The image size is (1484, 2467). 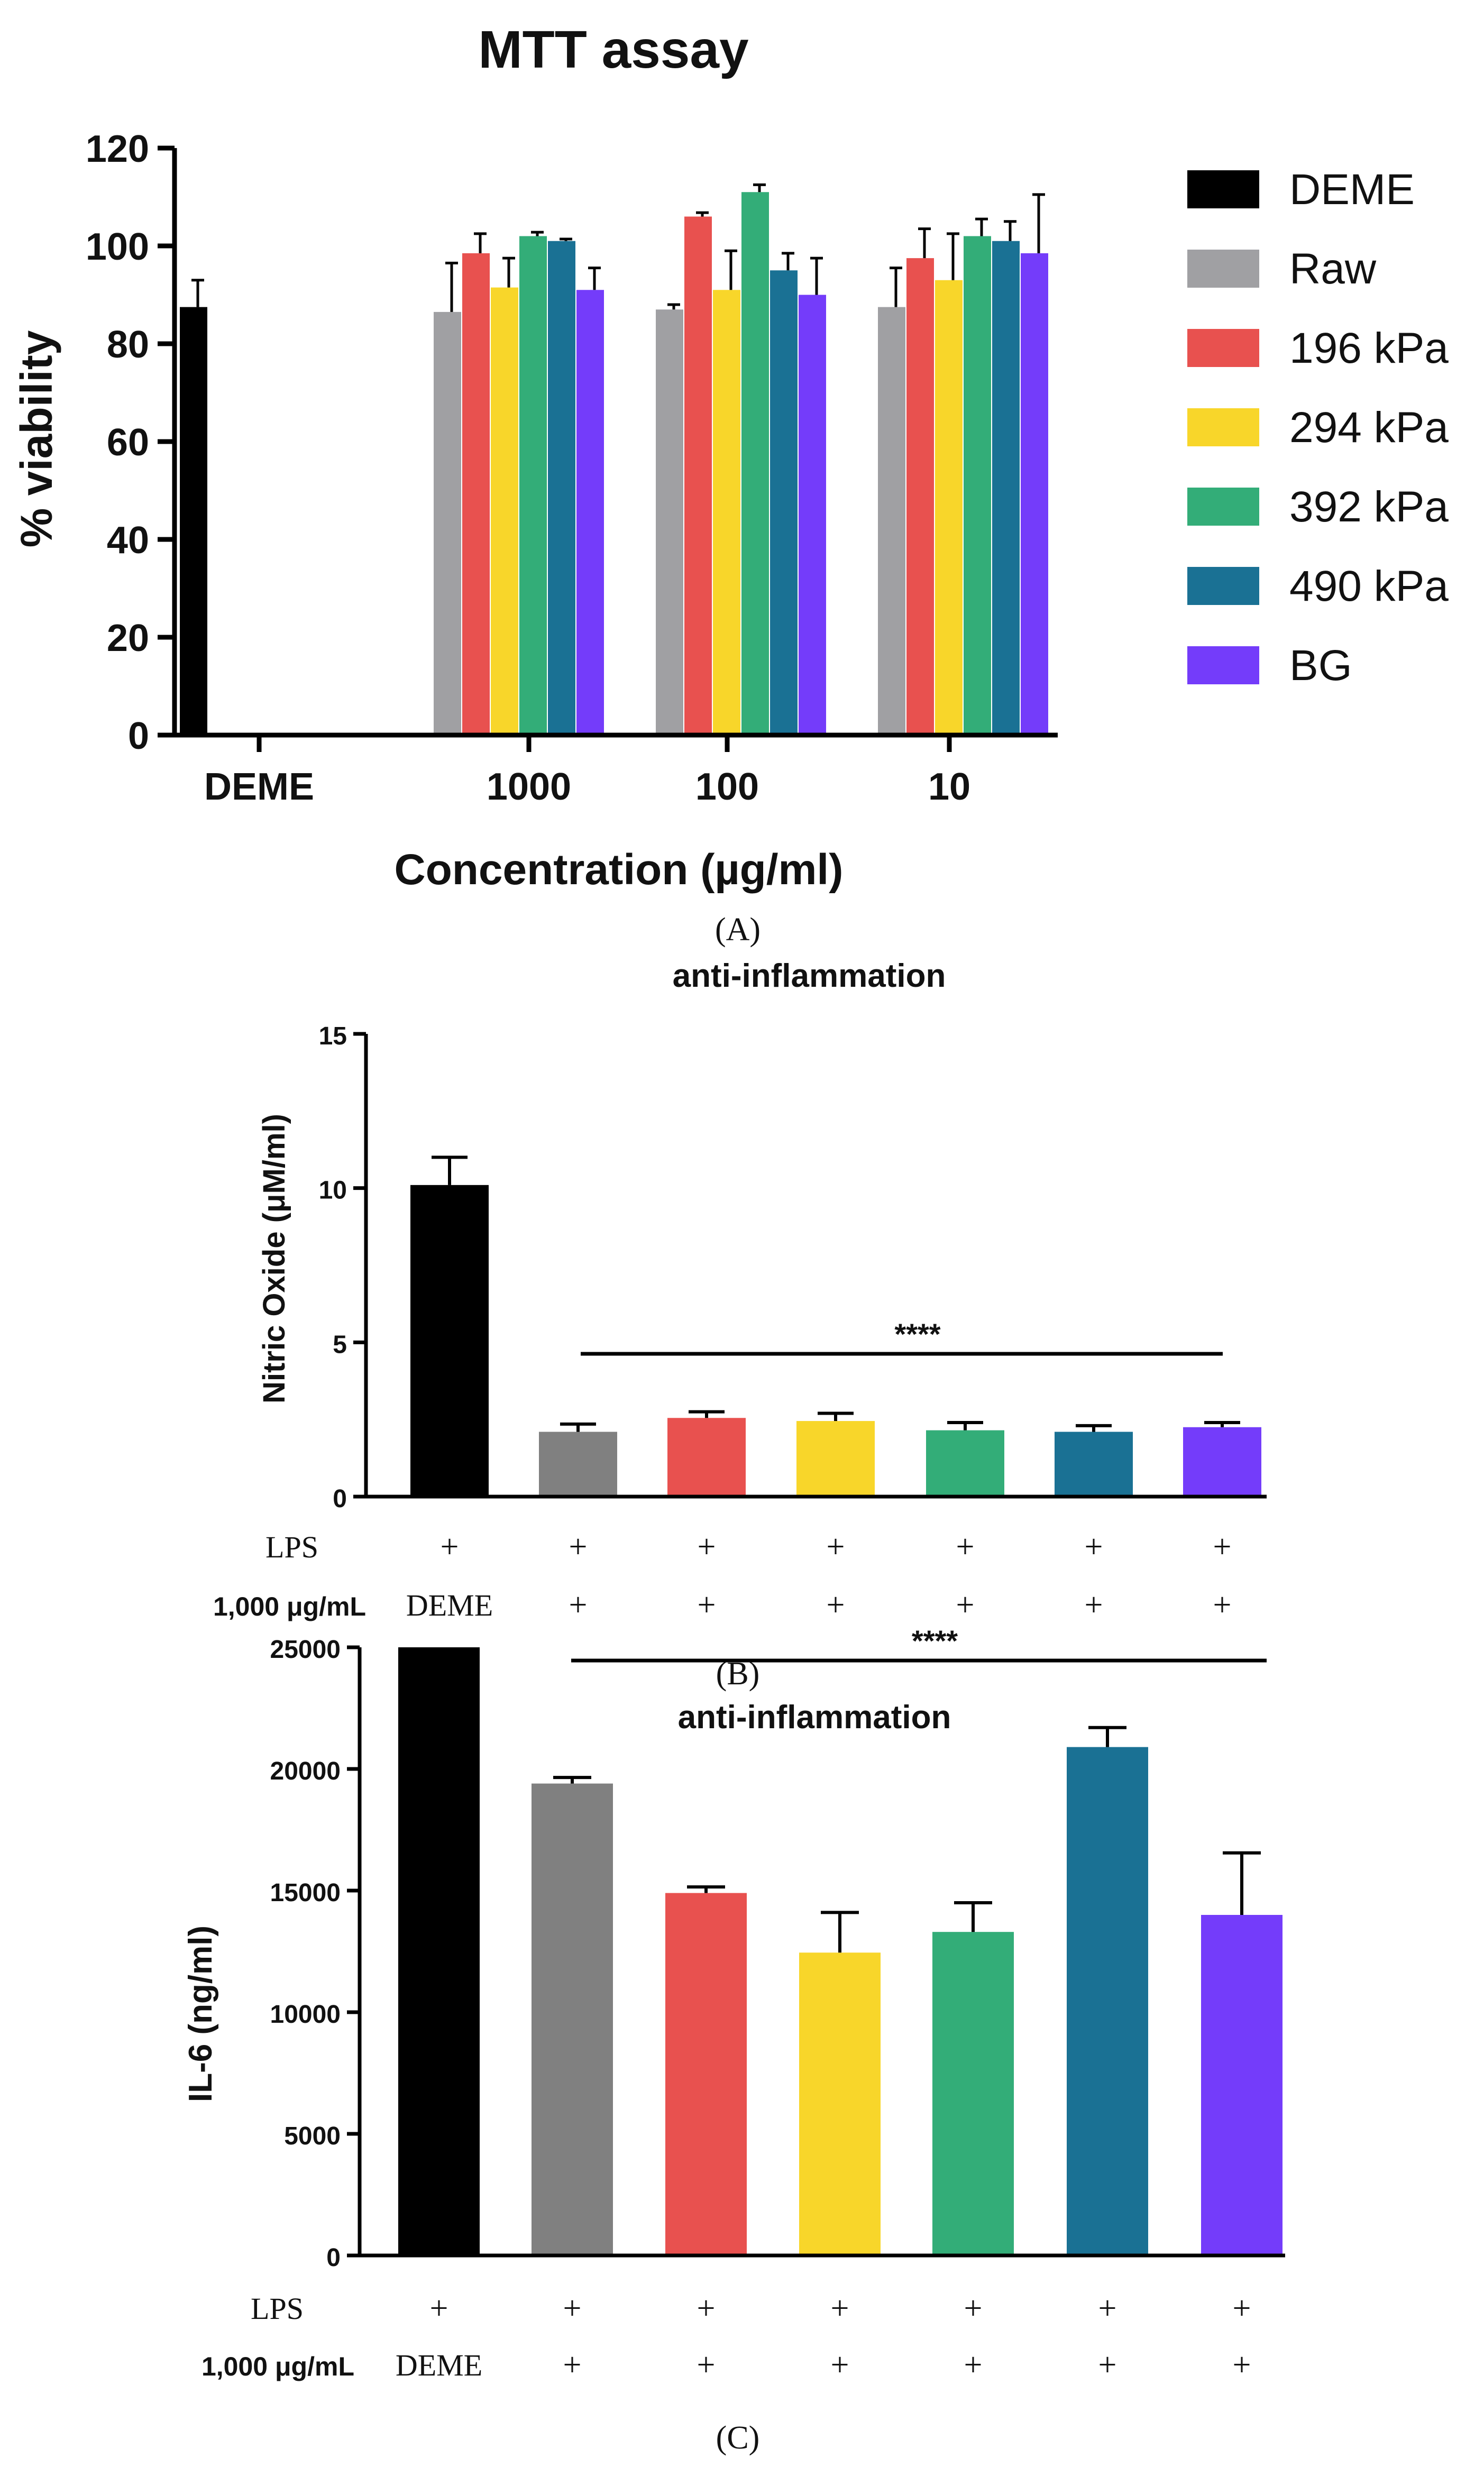 What do you see at coordinates (1223, 348) in the screenshot?
I see `chart-a-legend-swatch-196-kpa` at bounding box center [1223, 348].